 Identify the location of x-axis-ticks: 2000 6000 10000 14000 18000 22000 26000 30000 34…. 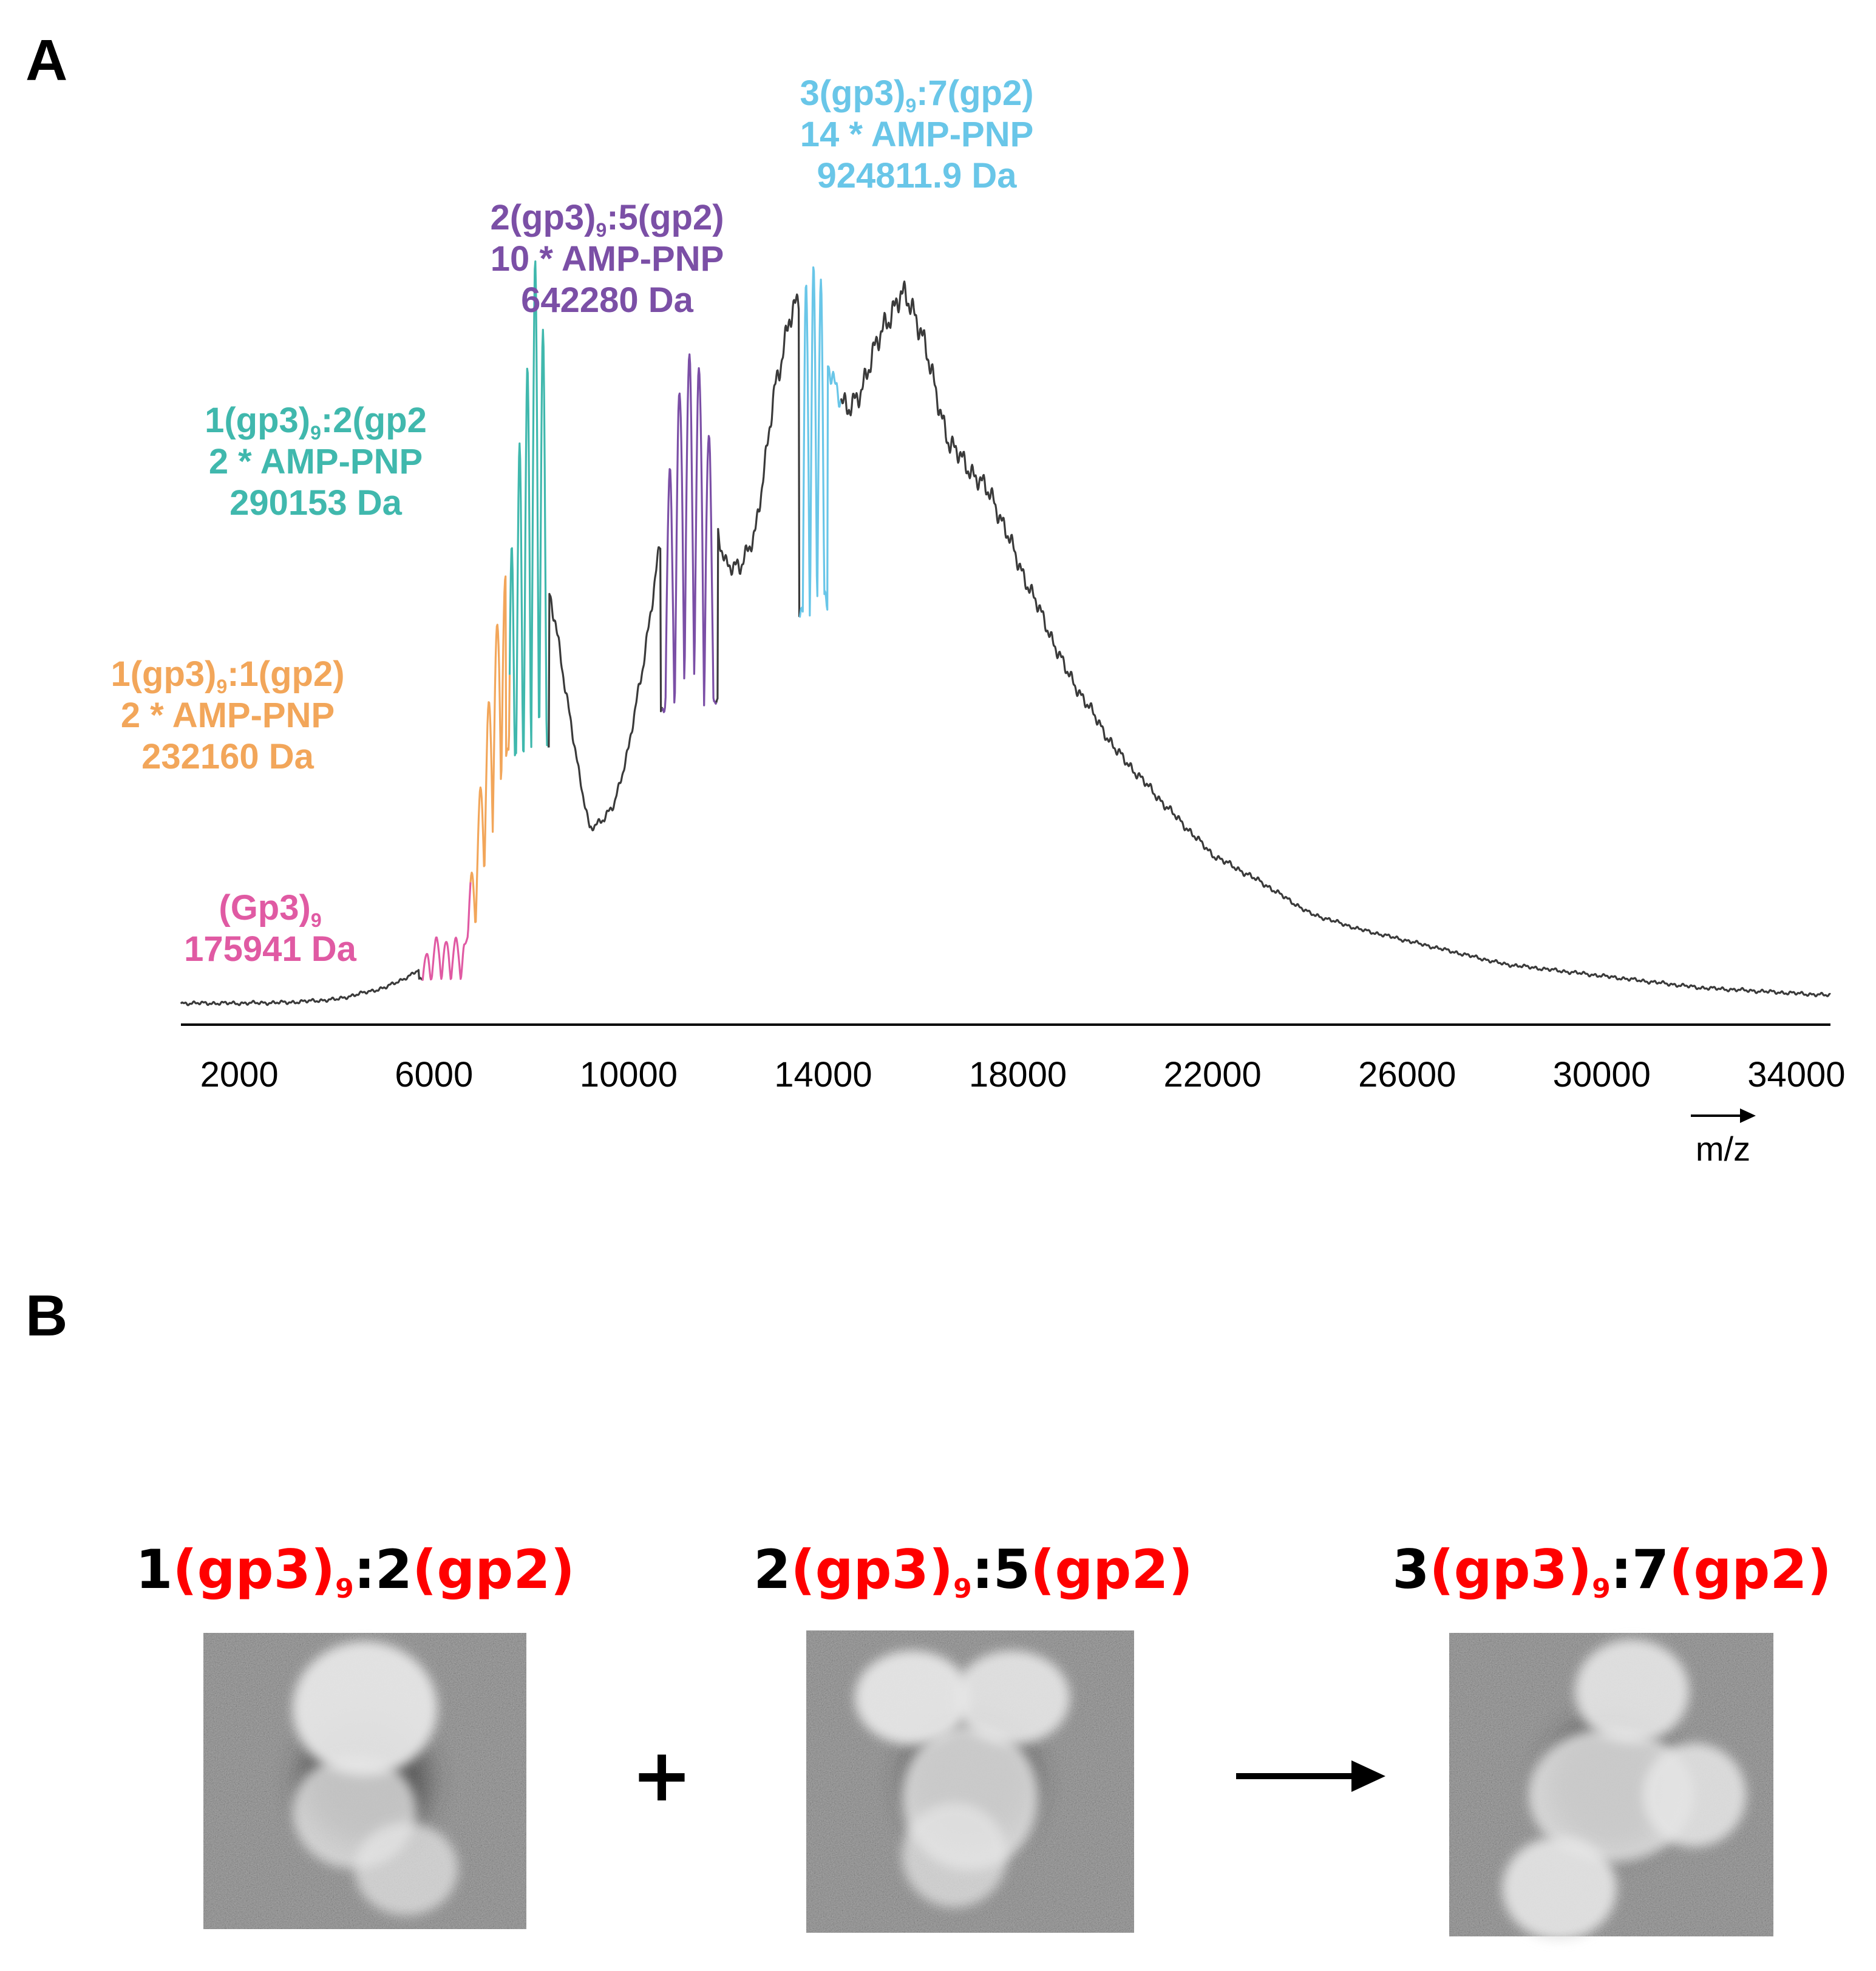
(1023, 1074).